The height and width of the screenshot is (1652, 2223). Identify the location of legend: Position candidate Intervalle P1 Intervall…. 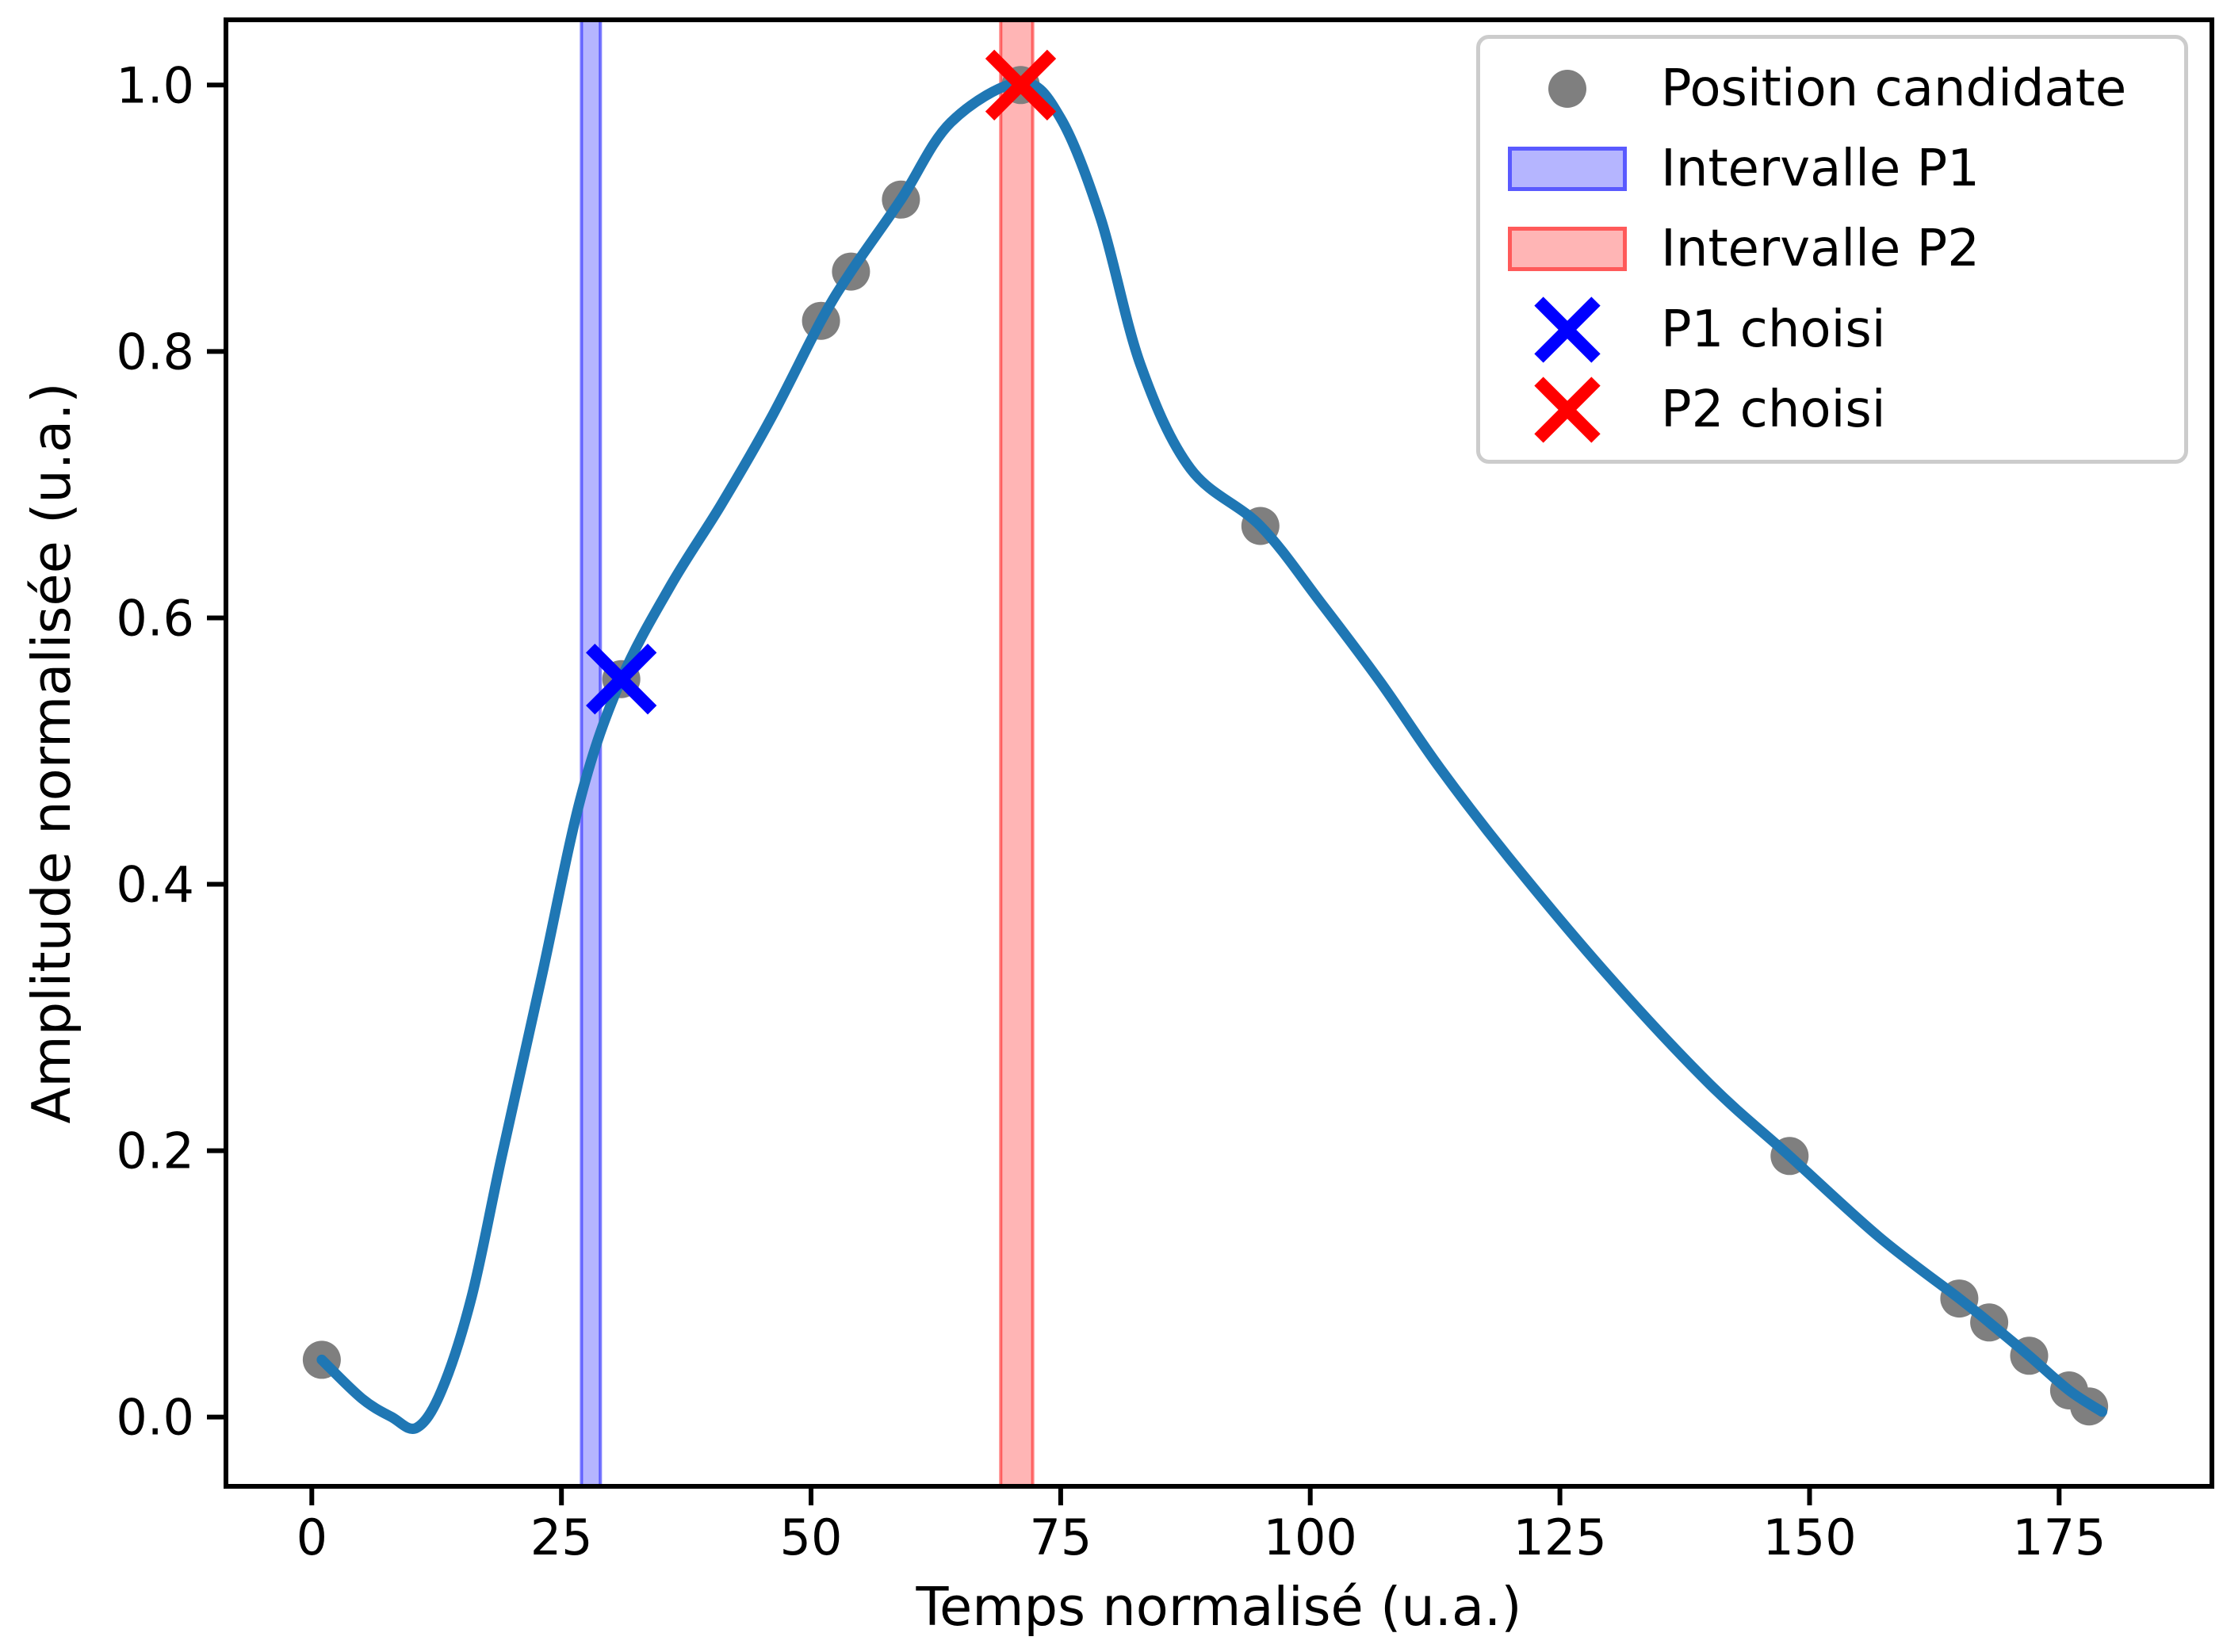
(1832, 250).